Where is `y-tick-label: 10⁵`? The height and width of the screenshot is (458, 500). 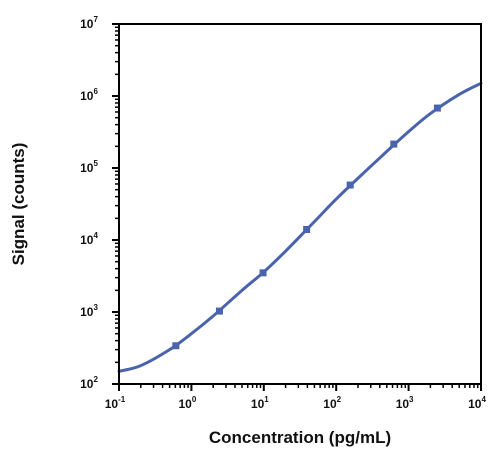 y-tick-label: 10⁵ is located at coordinates (89, 167).